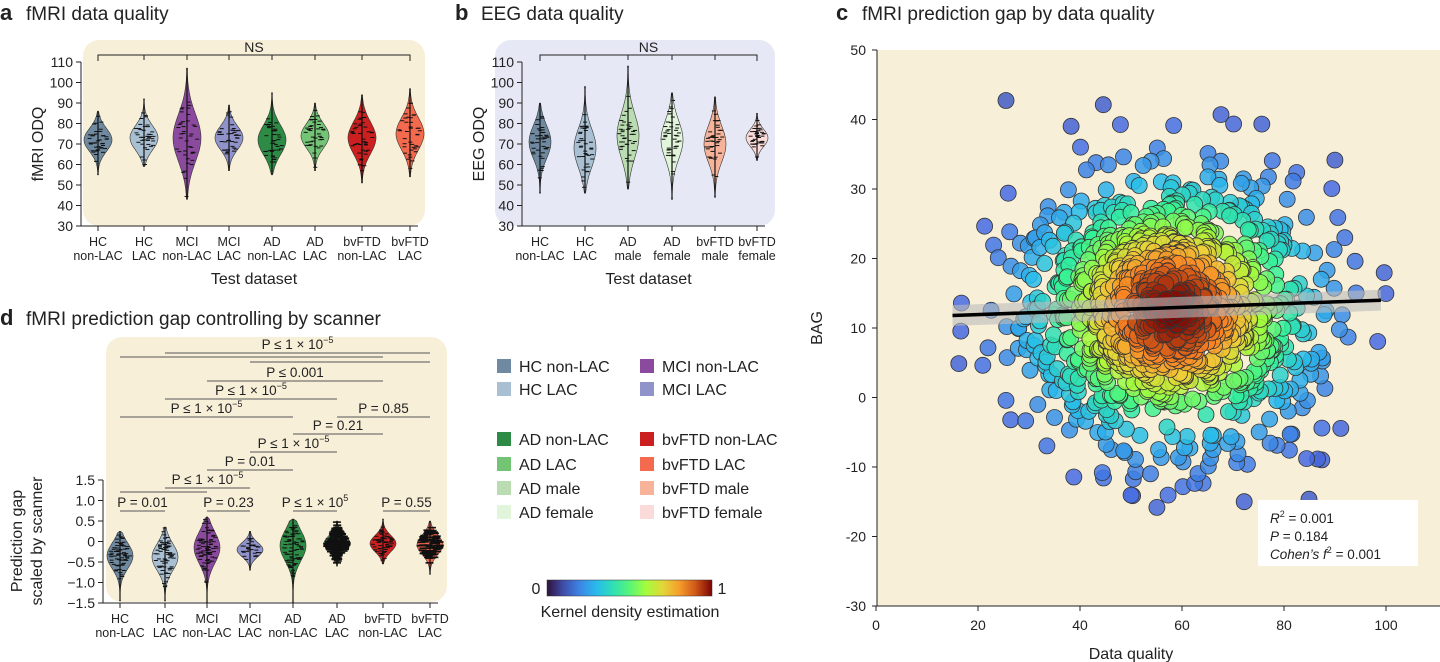  Describe the element at coordinates (65, 165) in the screenshot. I see `y-tick-label: 60` at that location.